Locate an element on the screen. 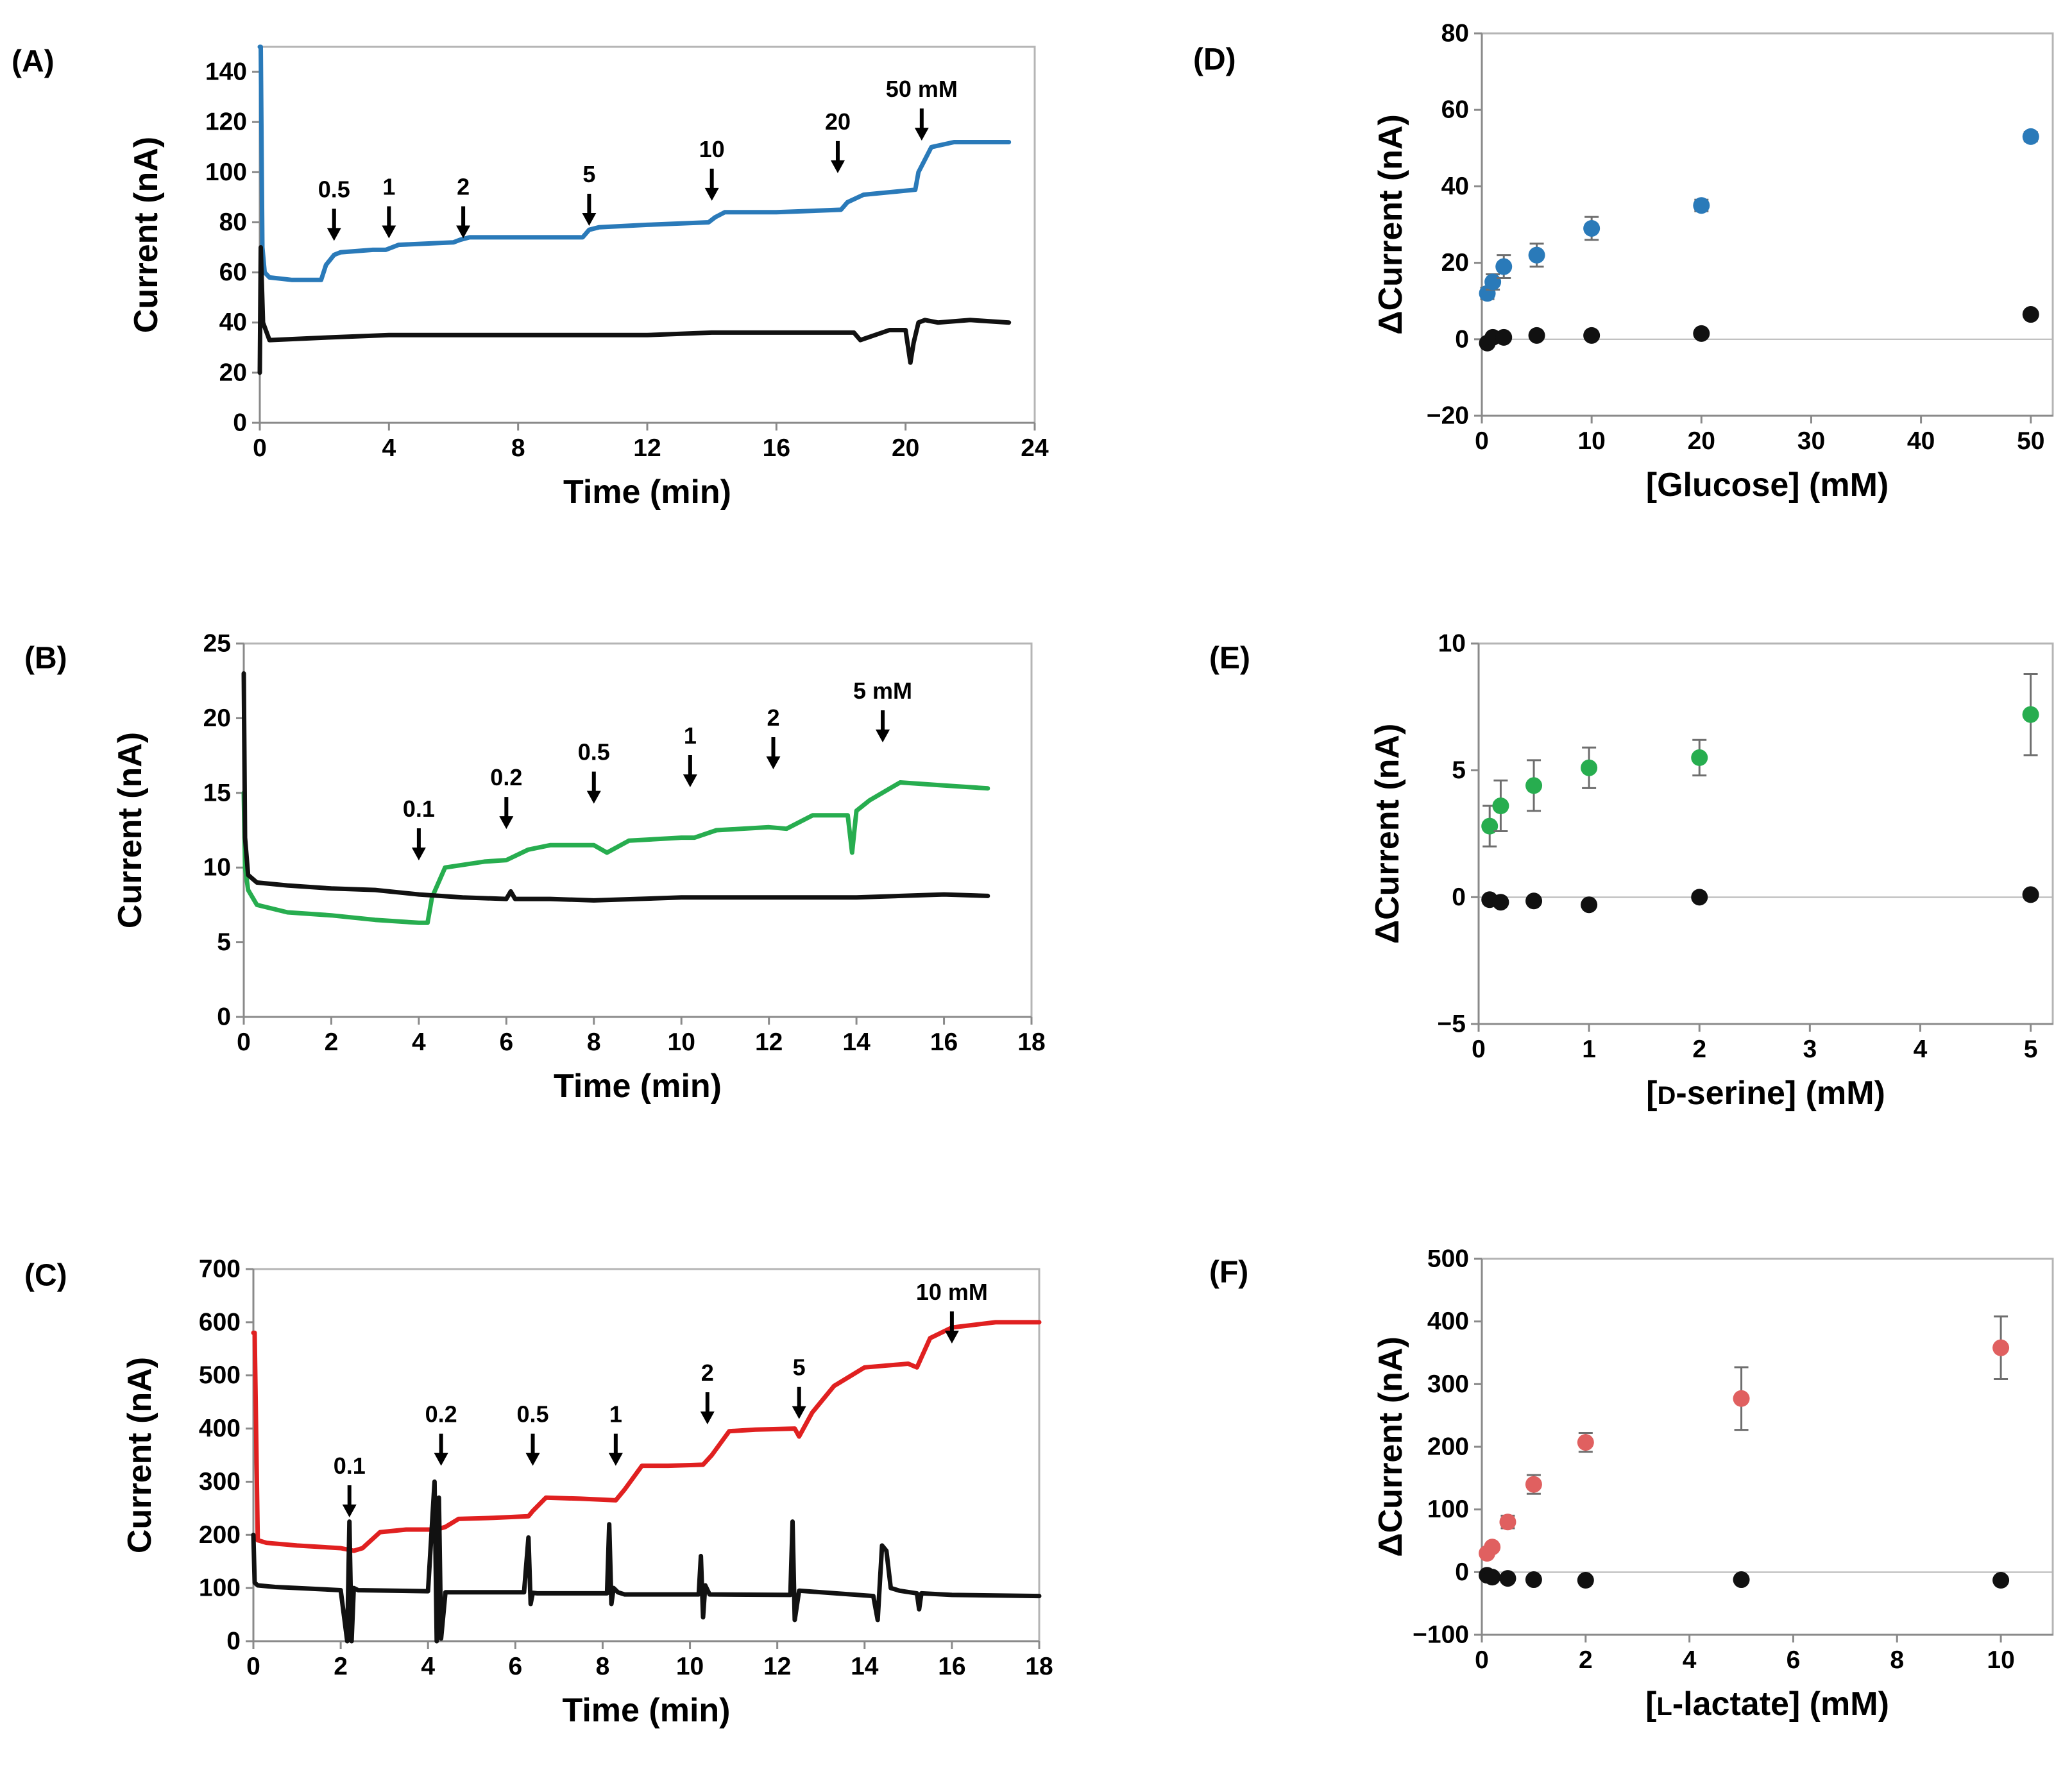  series-line-glucose is located at coordinates (634, 163).